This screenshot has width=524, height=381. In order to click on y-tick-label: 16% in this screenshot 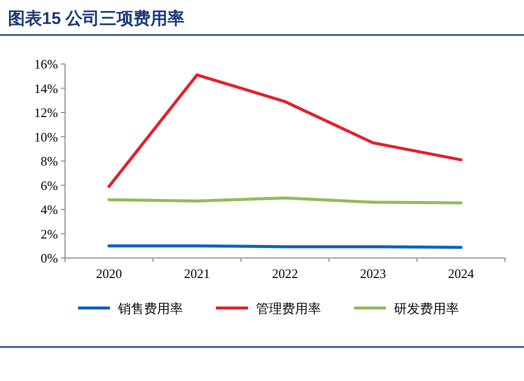, I will do `click(46, 64)`.